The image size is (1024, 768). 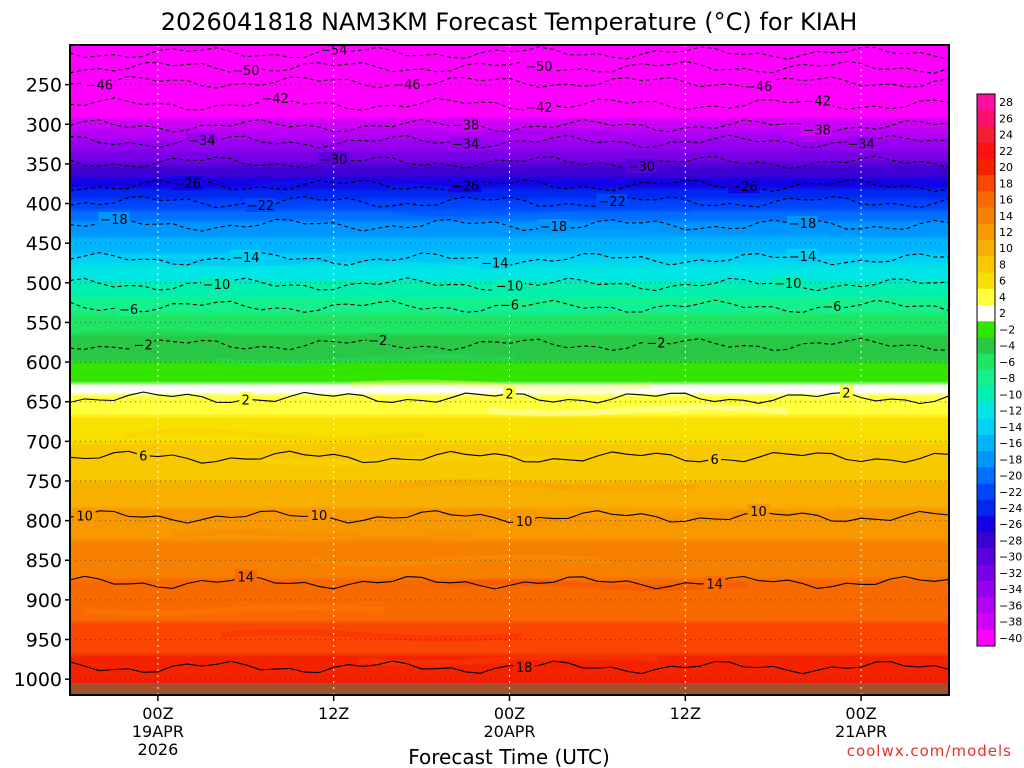 I want to click on contour-label--10: −10, so click(x=787, y=284).